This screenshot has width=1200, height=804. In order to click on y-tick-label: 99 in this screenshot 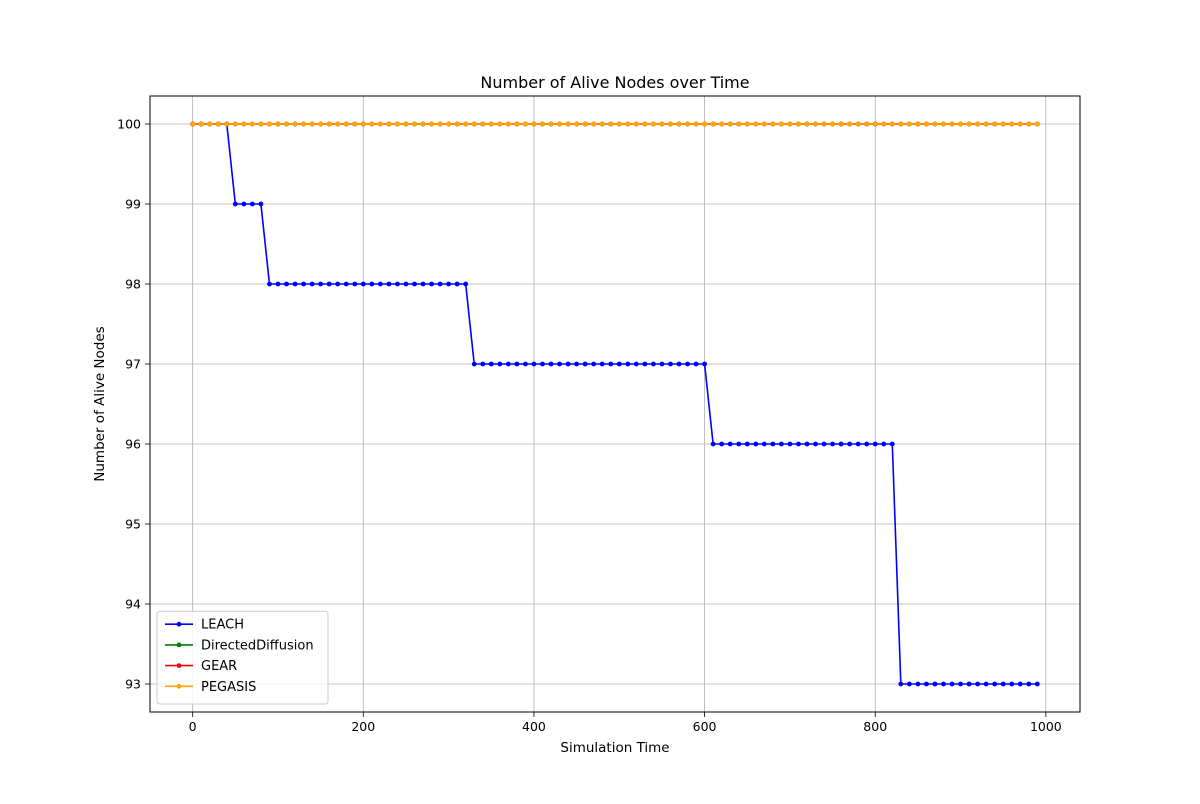, I will do `click(133, 204)`.